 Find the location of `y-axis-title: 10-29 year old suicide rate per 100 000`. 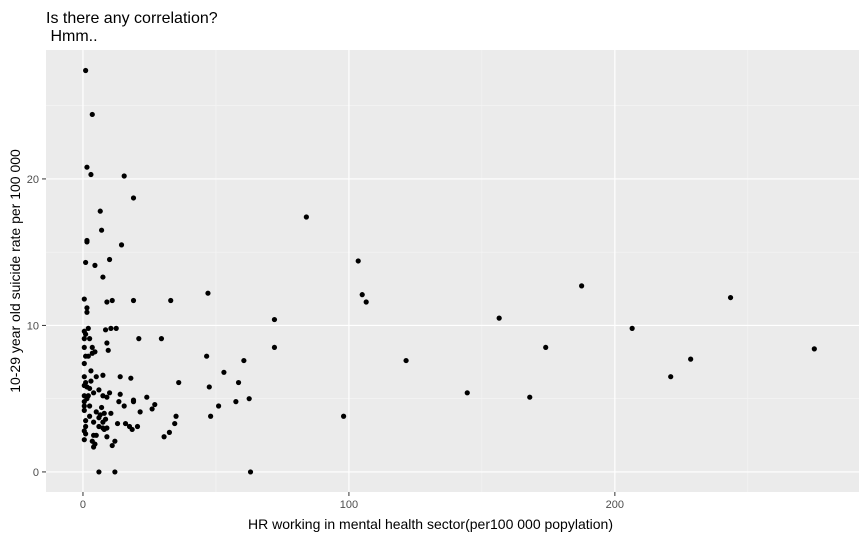

y-axis-title: 10-29 year old suicide rate per 100 000 is located at coordinates (15, 271).